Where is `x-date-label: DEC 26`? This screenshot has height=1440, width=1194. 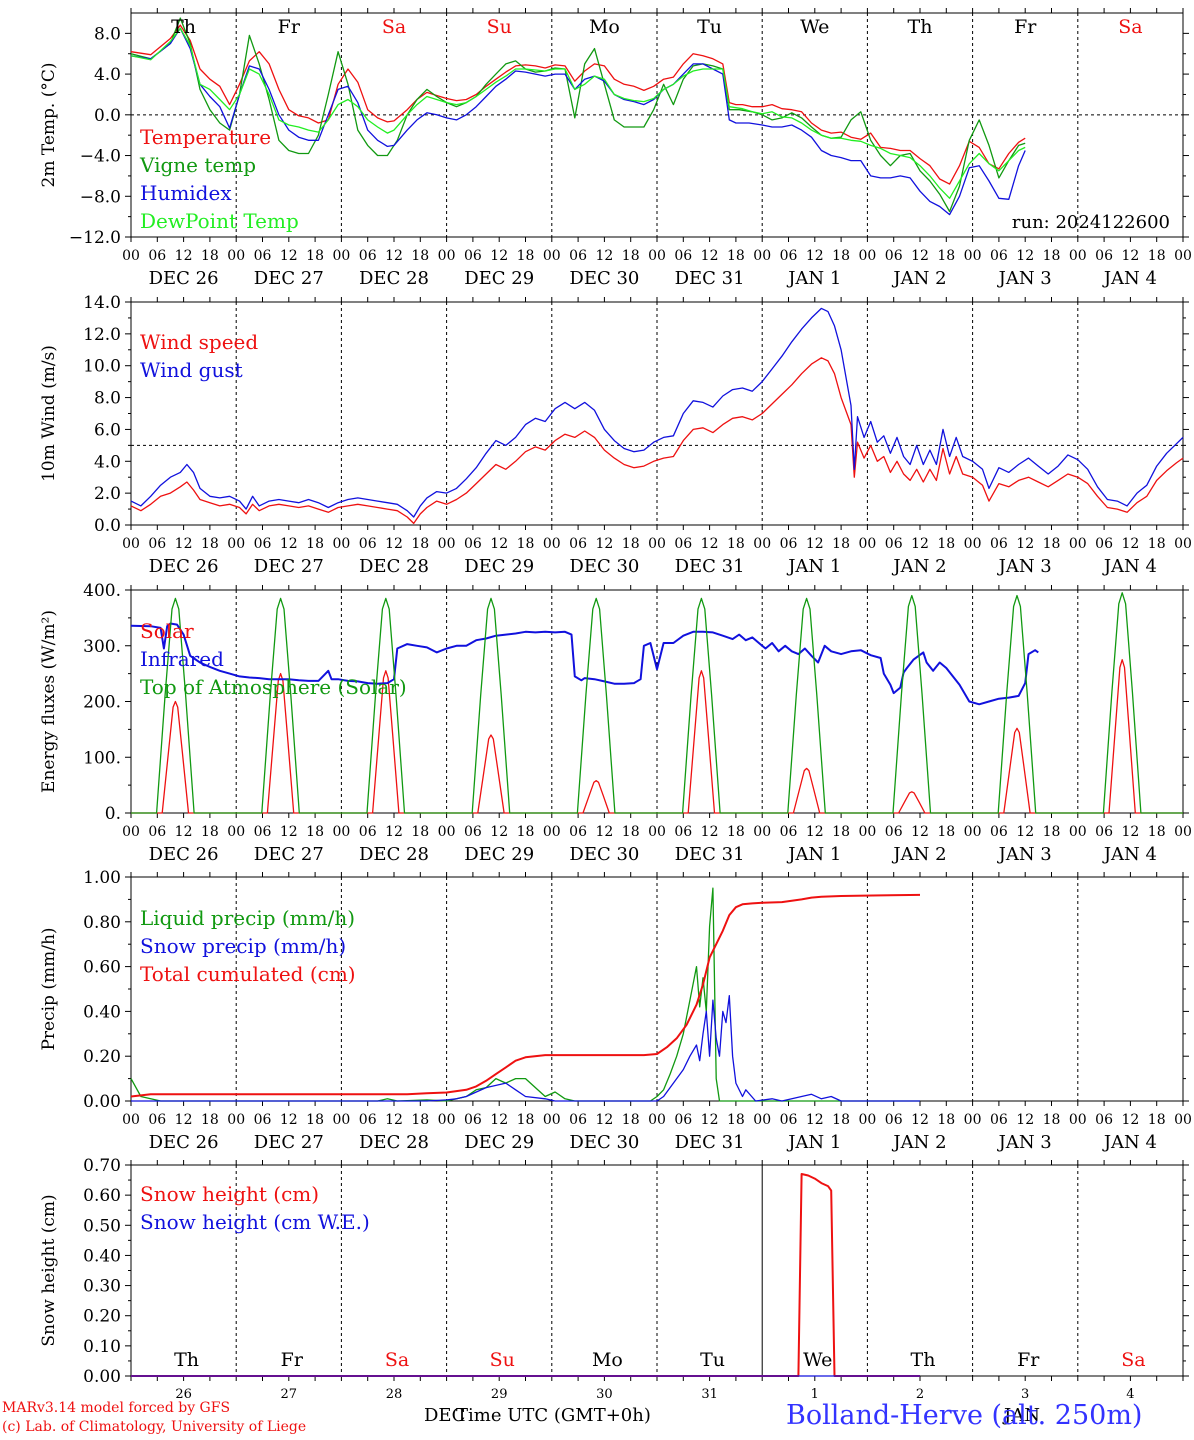
x-date-label: DEC 26 is located at coordinates (184, 278).